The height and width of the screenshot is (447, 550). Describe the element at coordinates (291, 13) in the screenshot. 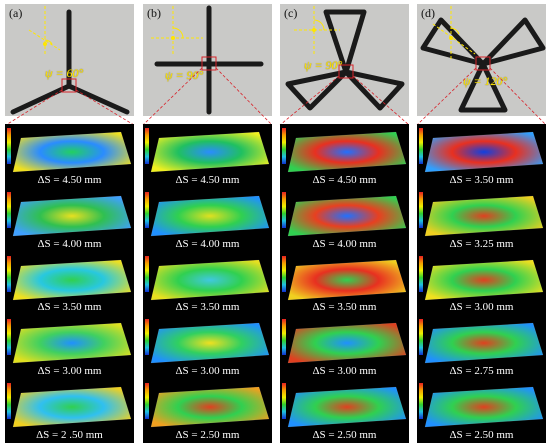

I see `panel-label-c: (c)` at that location.